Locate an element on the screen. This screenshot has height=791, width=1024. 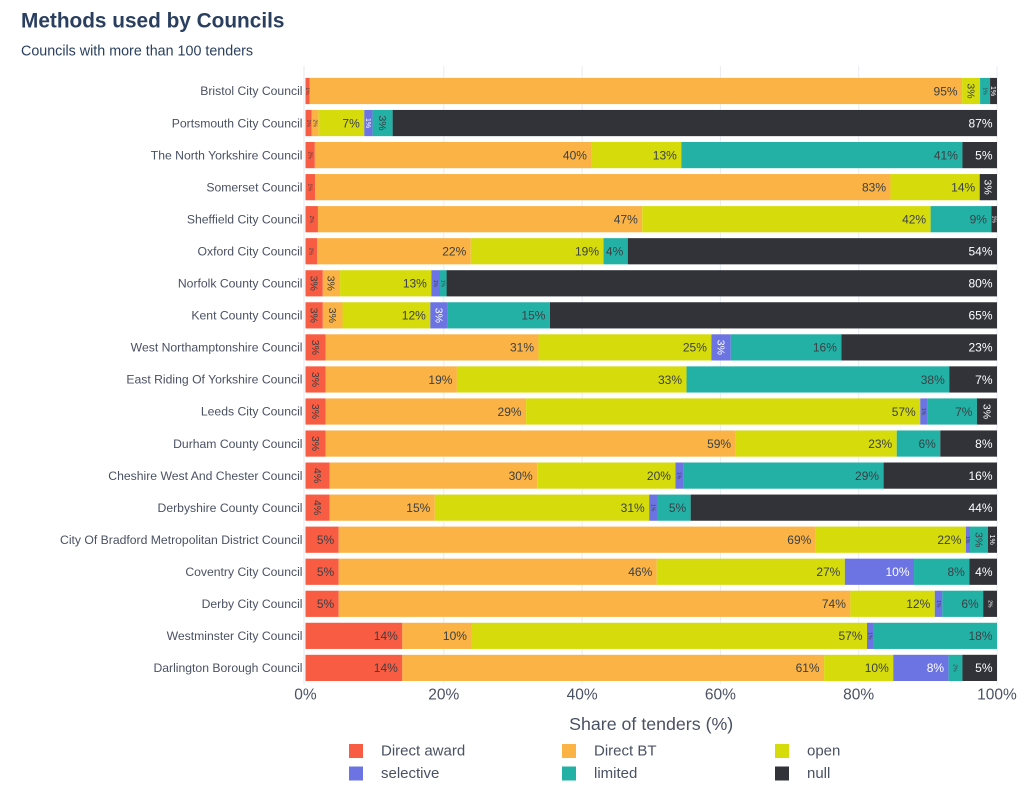
svg-text: 69% is located at coordinates (799, 540).